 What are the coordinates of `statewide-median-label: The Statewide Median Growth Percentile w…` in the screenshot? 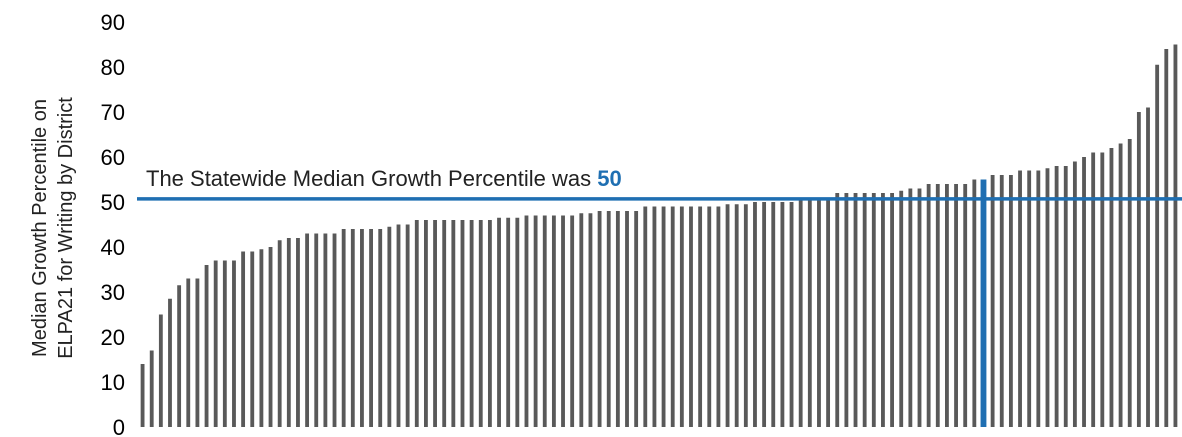 It's located at (384, 178).